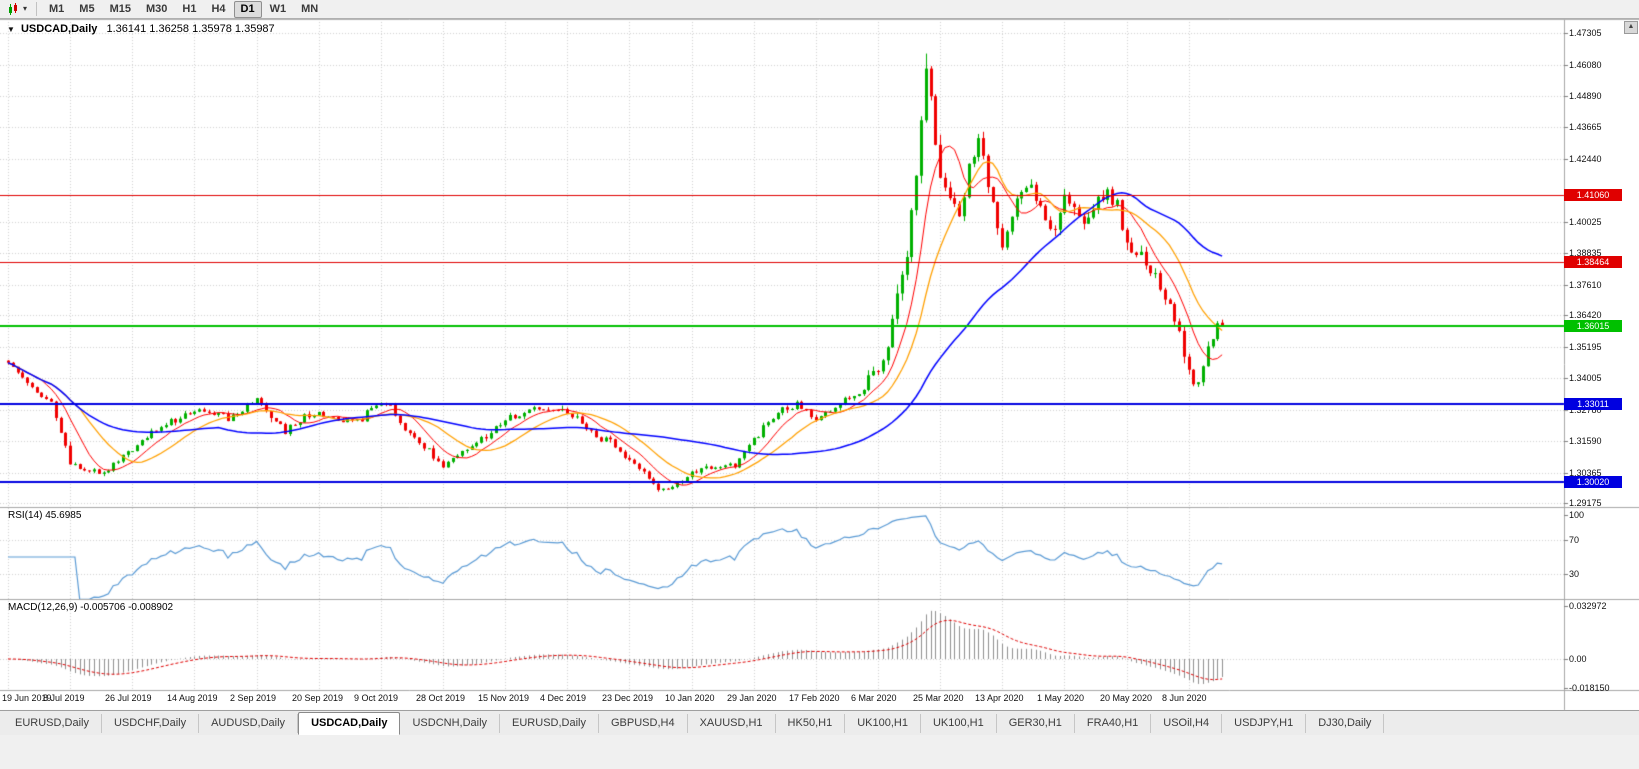  Describe the element at coordinates (349, 723) in the screenshot. I see `chart-tab-usdcad-daily: USDCAD,Daily` at that location.